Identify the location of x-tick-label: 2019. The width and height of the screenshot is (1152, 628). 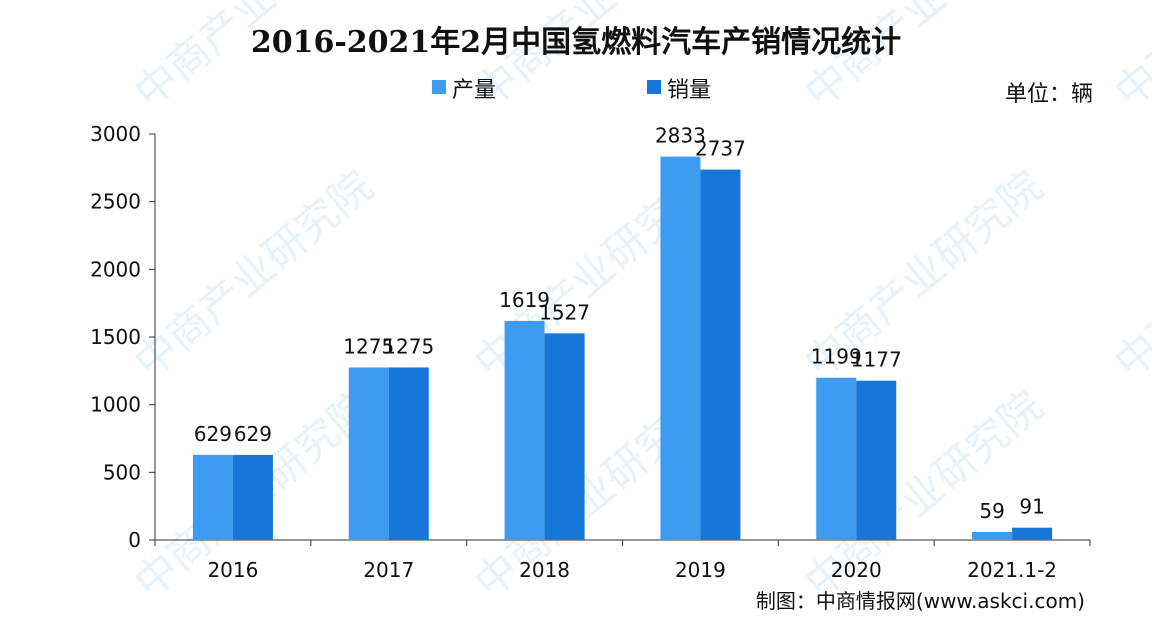
(700, 570).